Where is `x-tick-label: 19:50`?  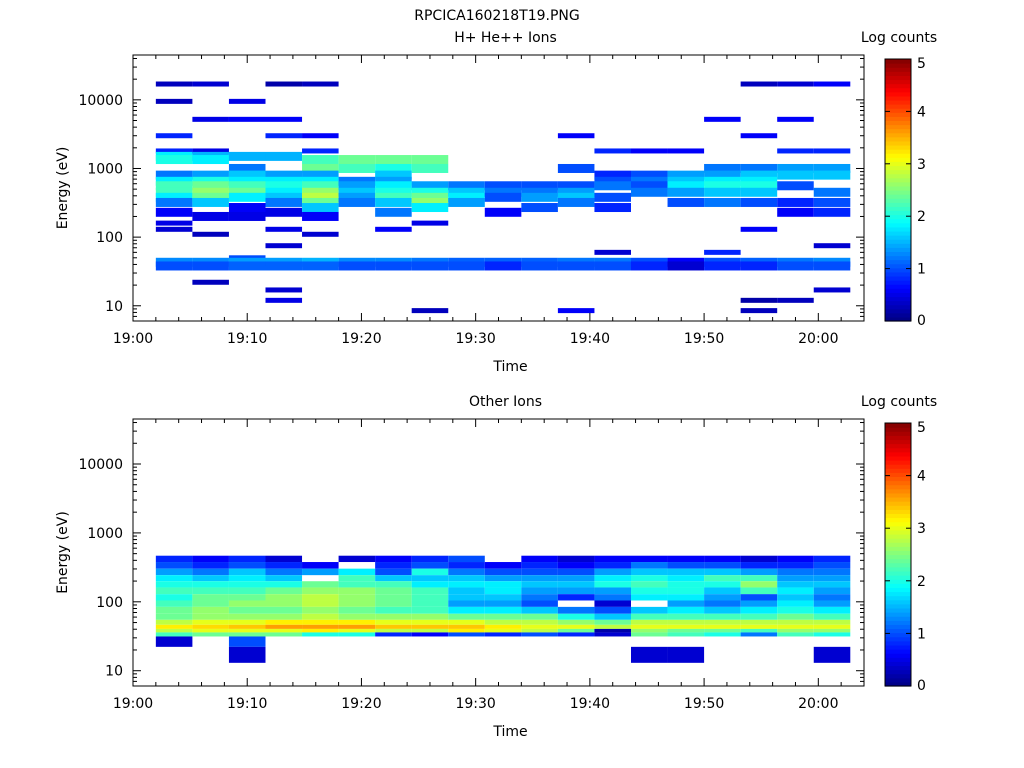 x-tick-label: 19:50 is located at coordinates (704, 704).